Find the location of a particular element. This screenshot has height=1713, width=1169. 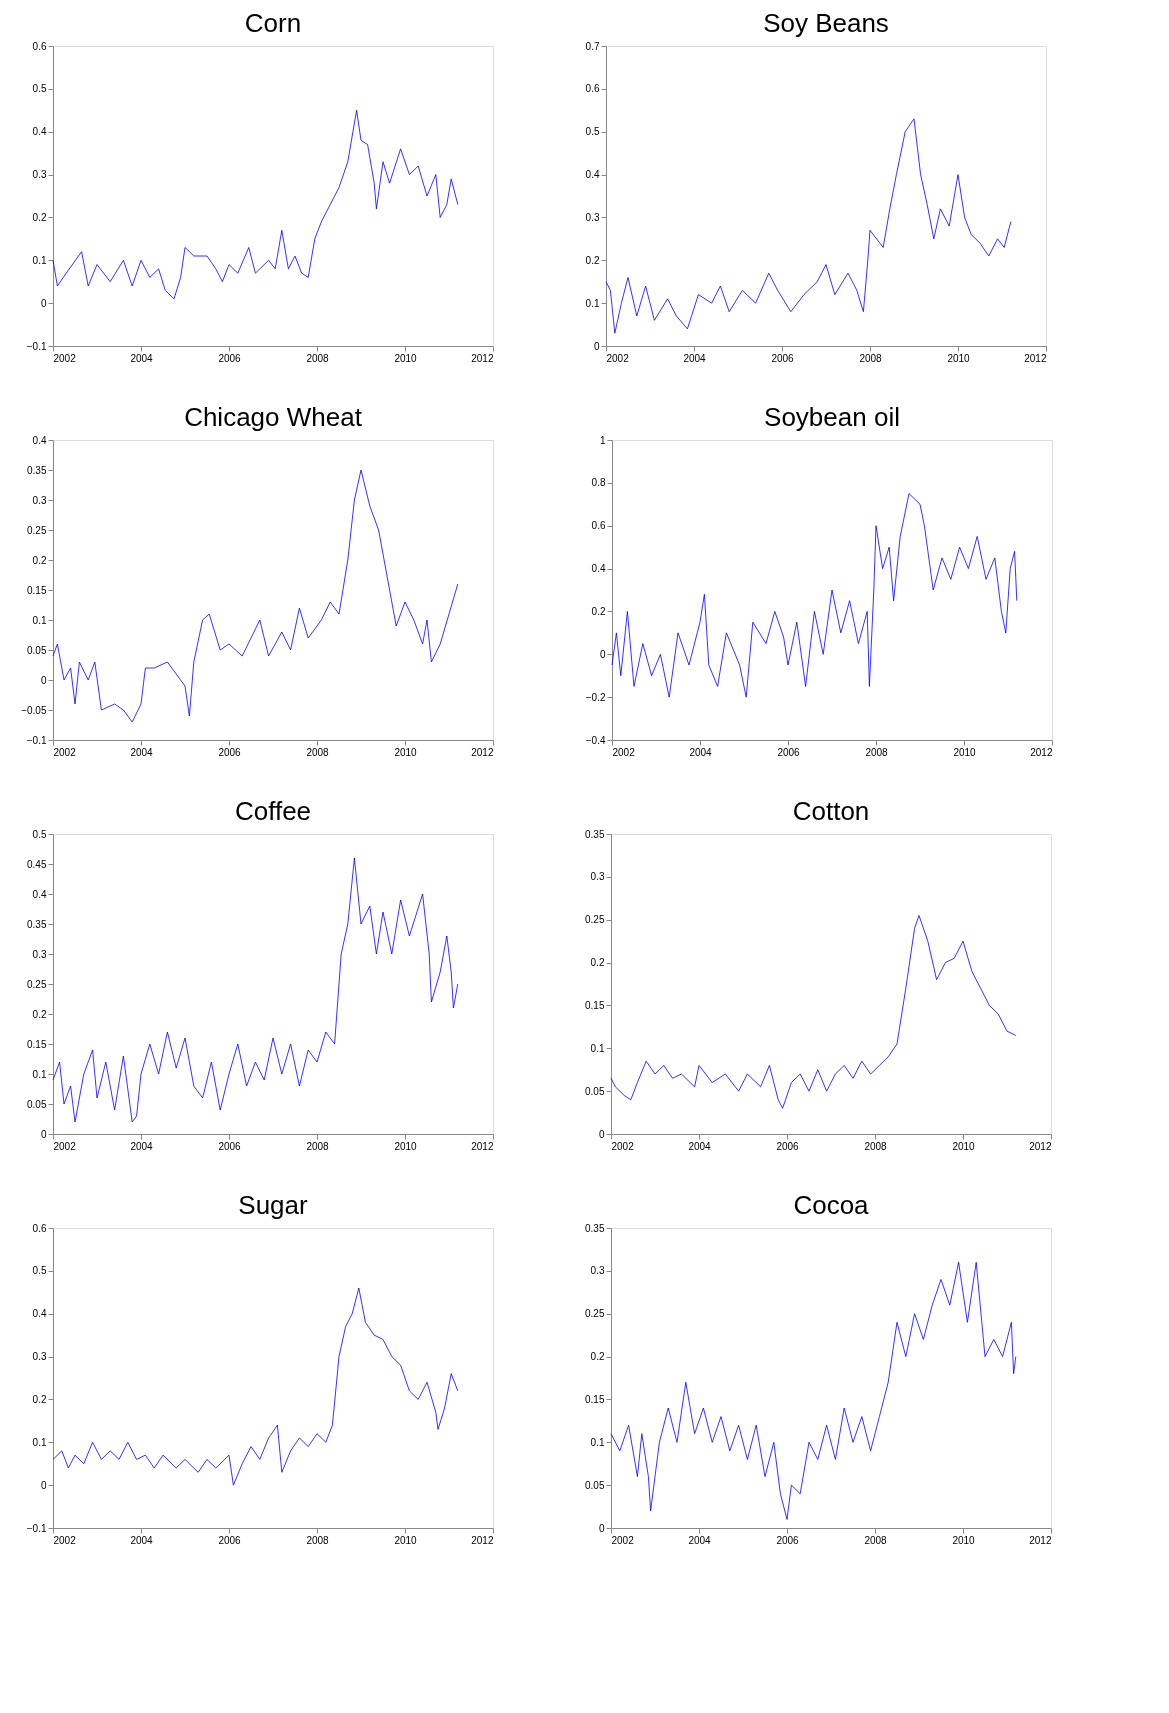

chart-title: Sugar is located at coordinates (273, 1205).